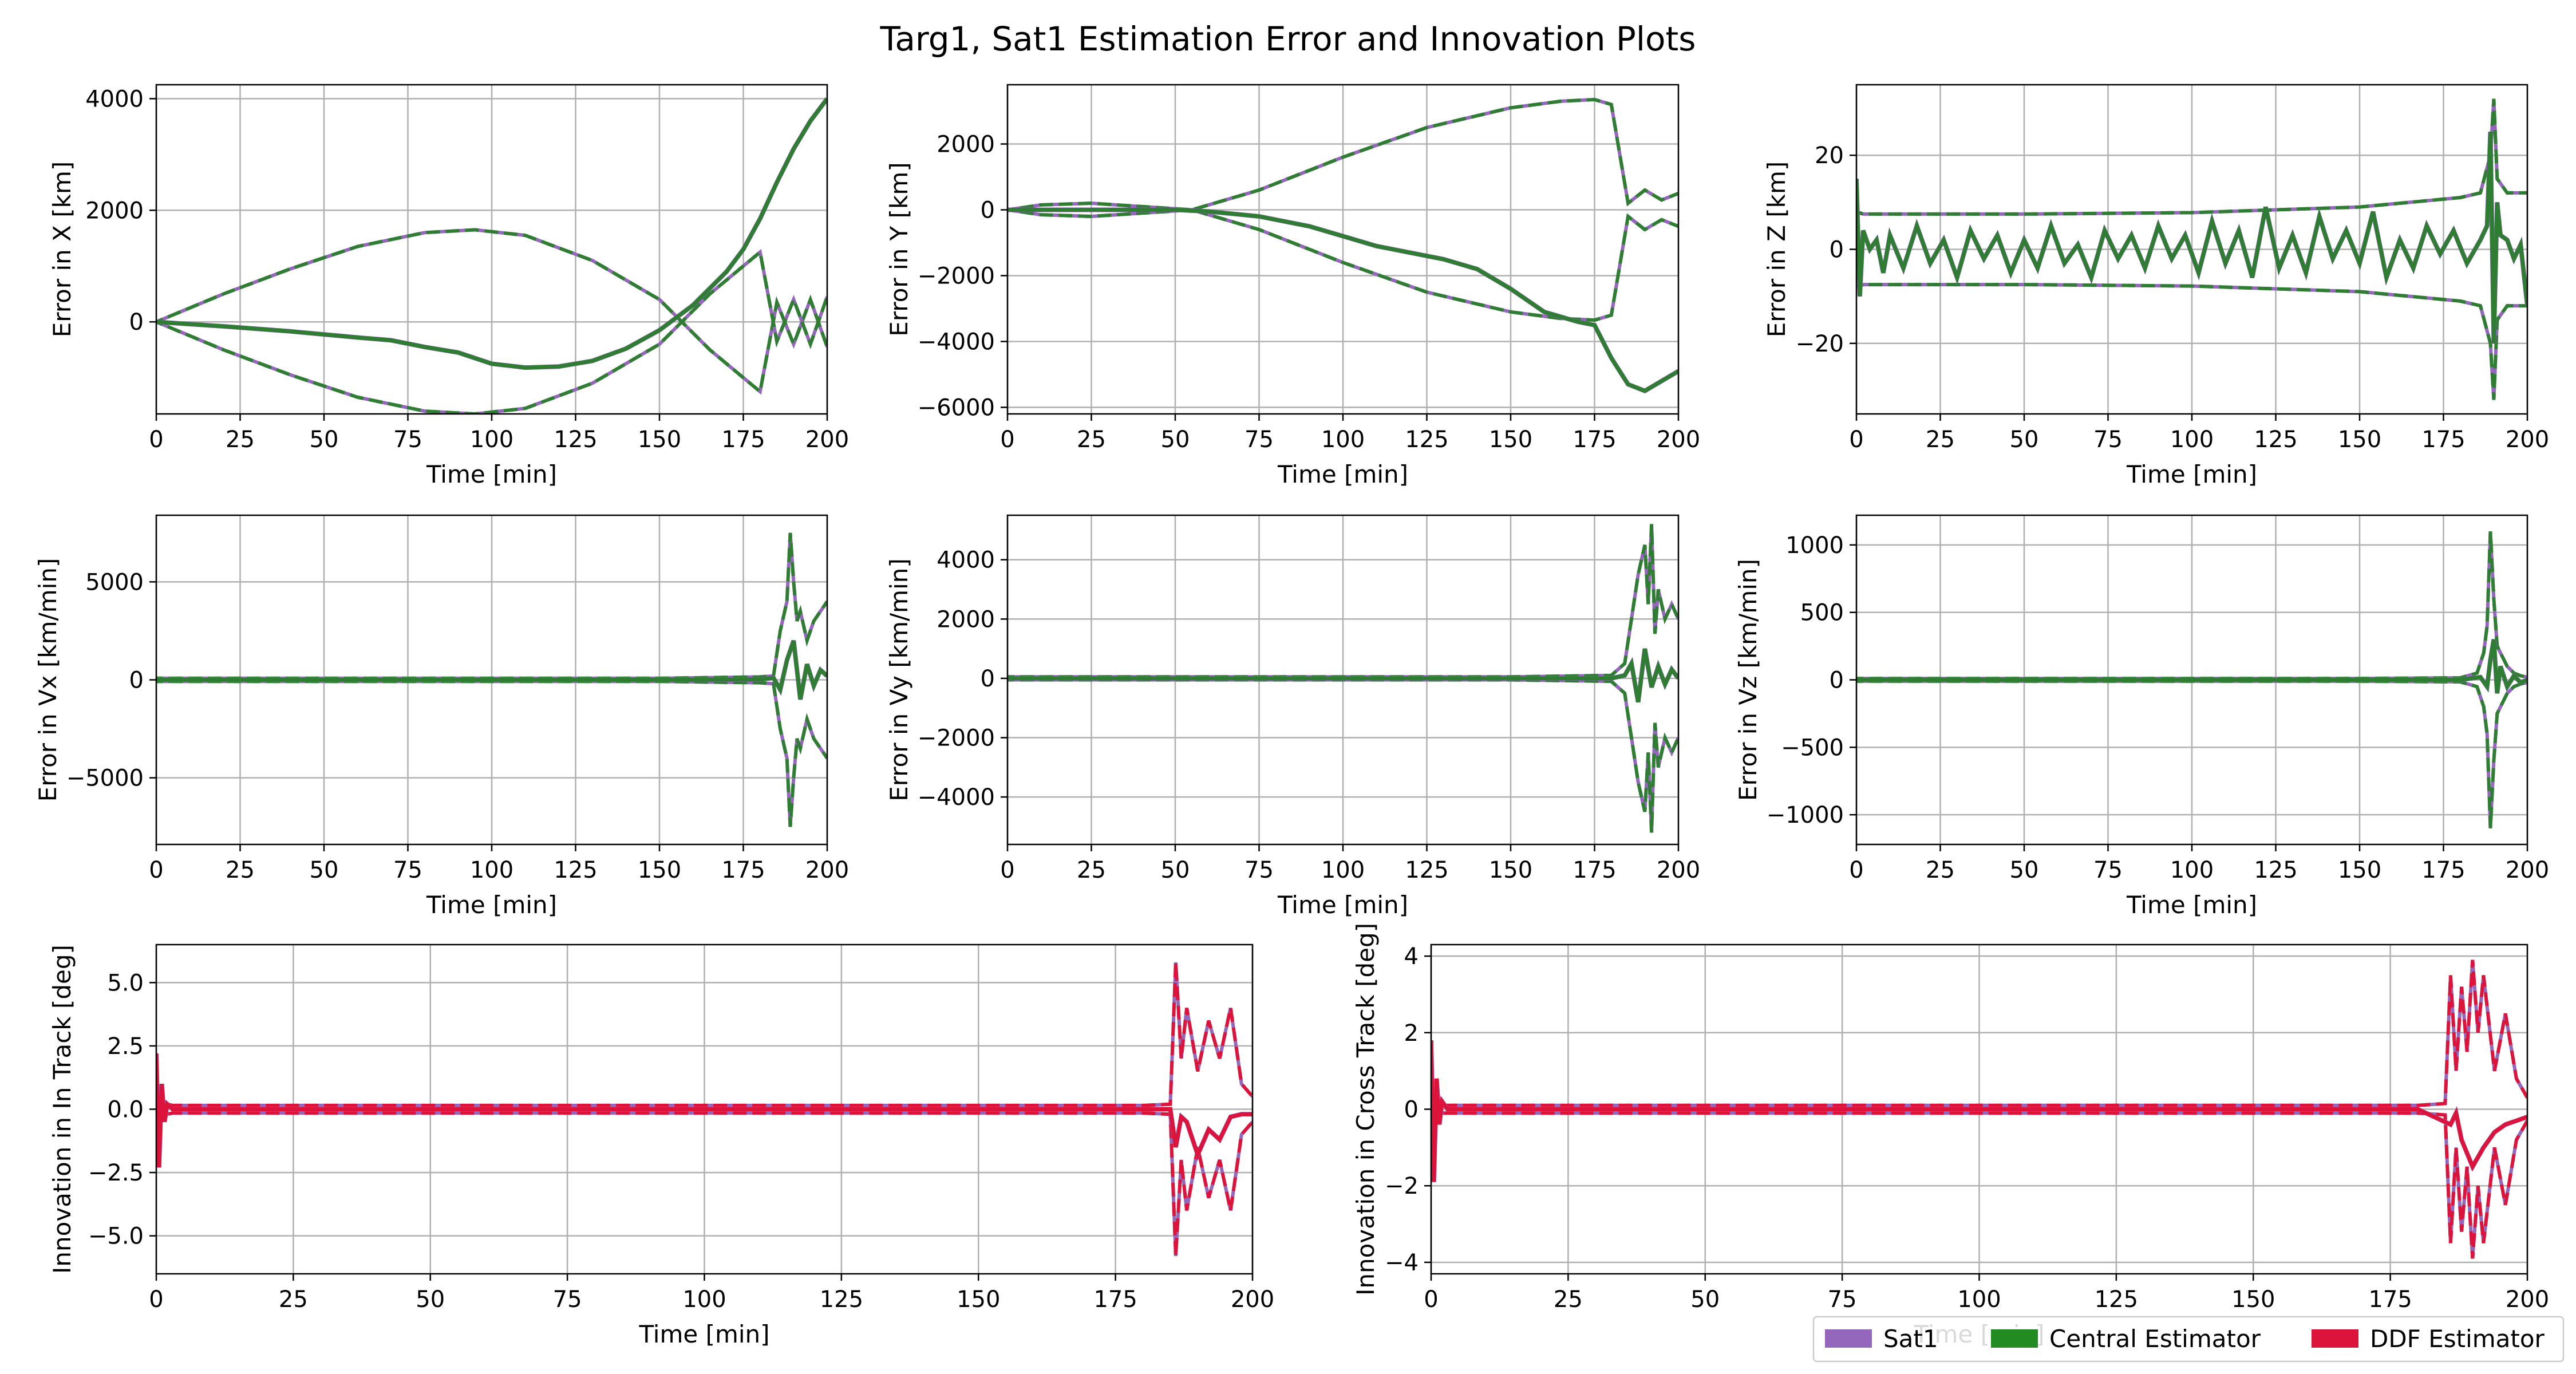  Describe the element at coordinates (966, 560) in the screenshot. I see `y-tick-label: 4000` at that location.